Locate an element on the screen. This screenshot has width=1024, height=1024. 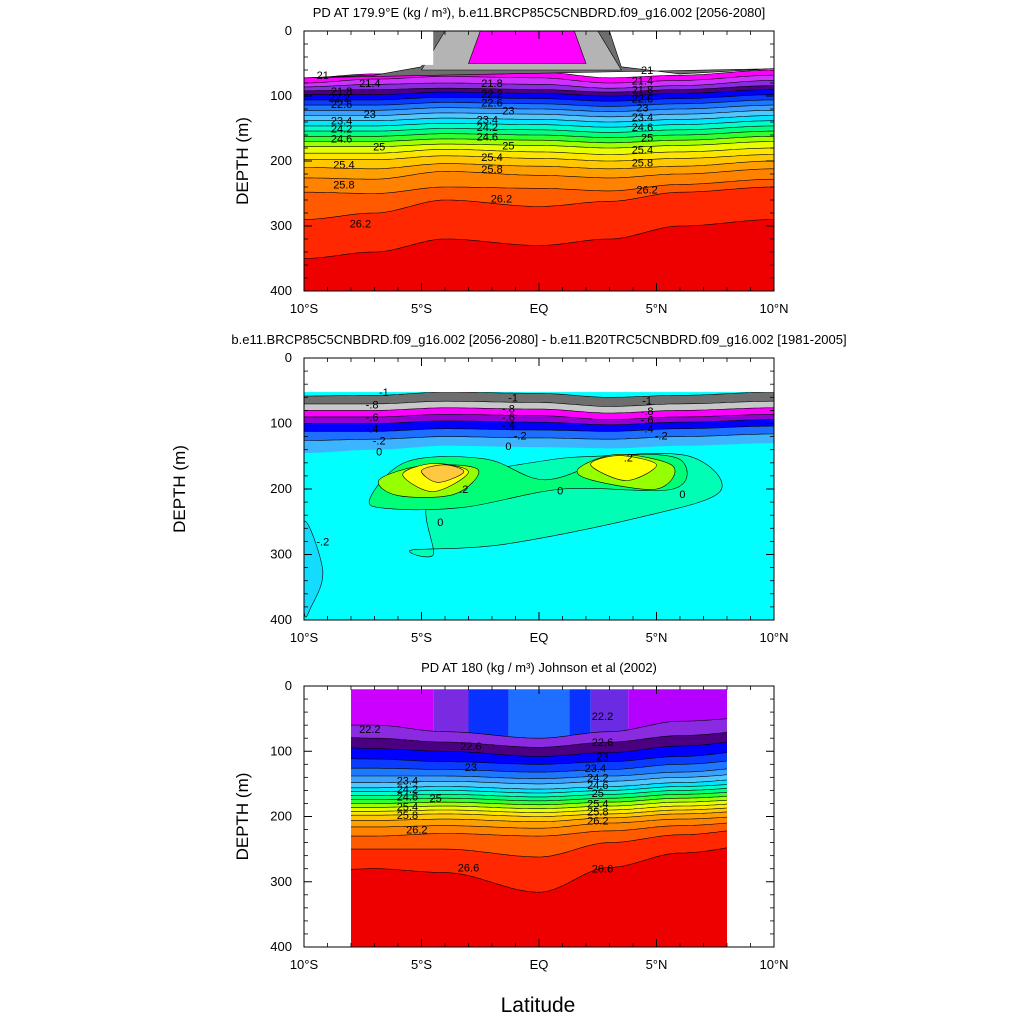
contour-label-29: 23 is located at coordinates (642, 109).